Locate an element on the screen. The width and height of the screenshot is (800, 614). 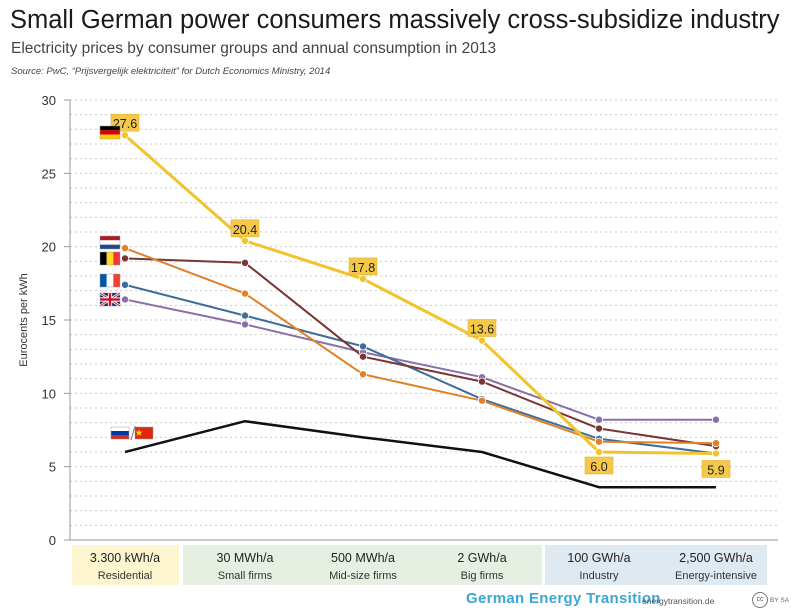
data-label: 5.9 is located at coordinates (715, 470).